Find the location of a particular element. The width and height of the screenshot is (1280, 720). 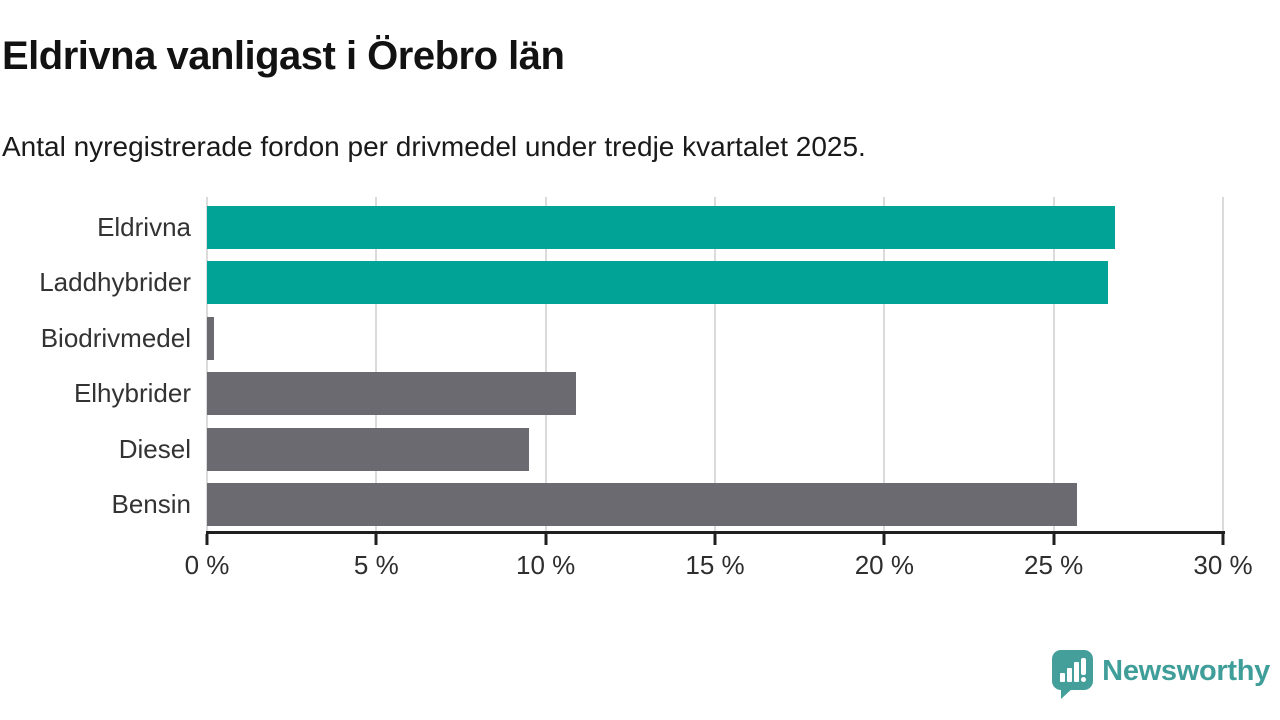

category-label-bensin: Bensin is located at coordinates (151, 504).